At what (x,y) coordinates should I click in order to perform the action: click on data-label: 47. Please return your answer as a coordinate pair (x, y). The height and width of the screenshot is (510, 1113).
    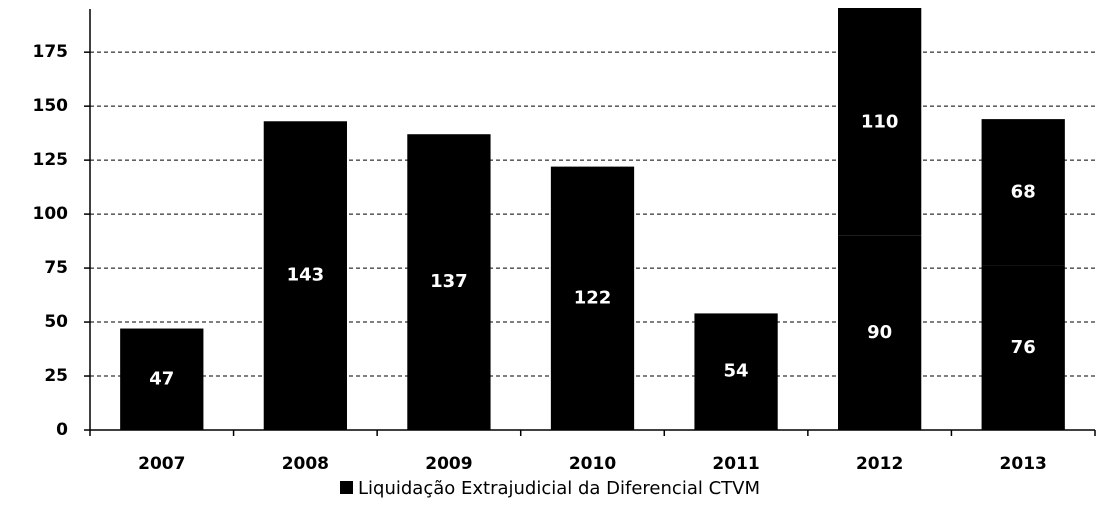
    Looking at the image, I should click on (161, 378).